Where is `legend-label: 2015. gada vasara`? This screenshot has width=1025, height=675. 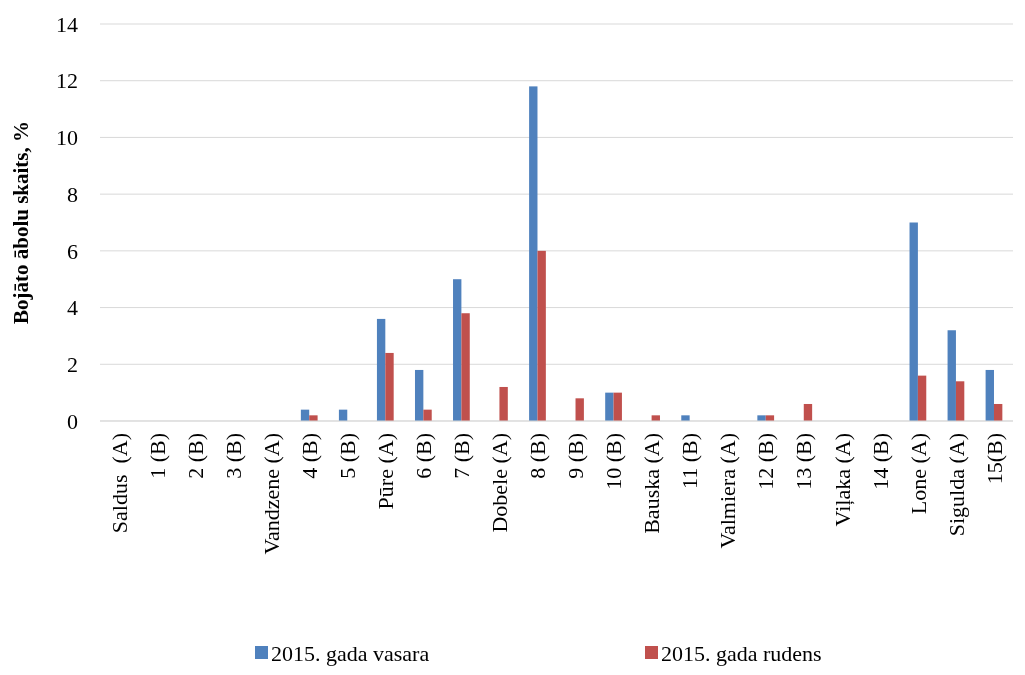 legend-label: 2015. gada vasara is located at coordinates (350, 653).